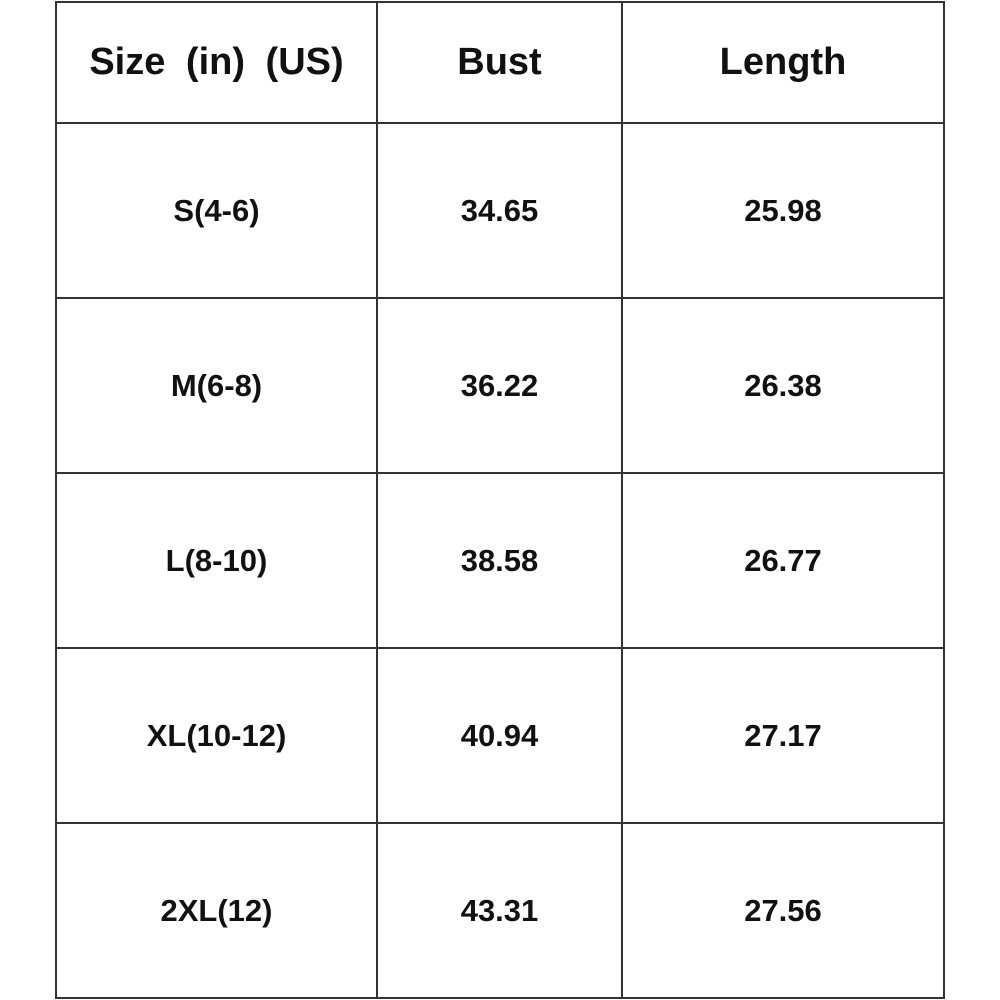 The width and height of the screenshot is (1000, 1000). I want to click on length-cell: 26.77, so click(783, 560).